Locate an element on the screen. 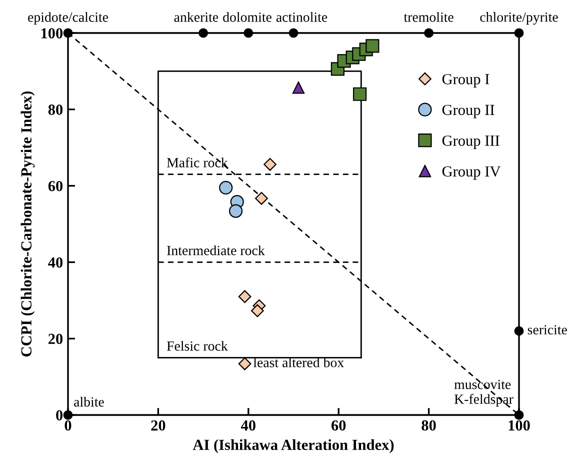 This screenshot has height=464, width=577. legend-label: Group II is located at coordinates (468, 111).